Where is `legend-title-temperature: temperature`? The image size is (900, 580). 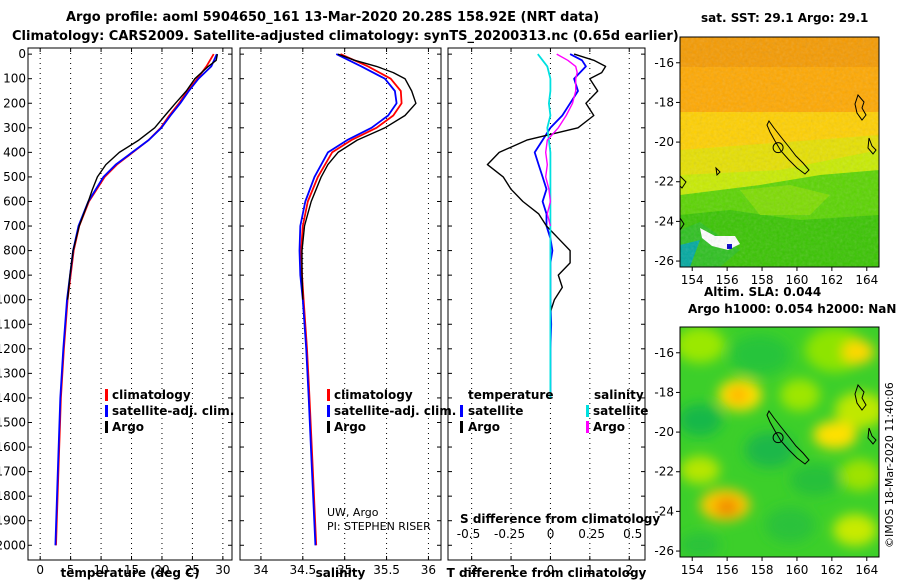 legend-title-temperature: temperature is located at coordinates (510, 395).